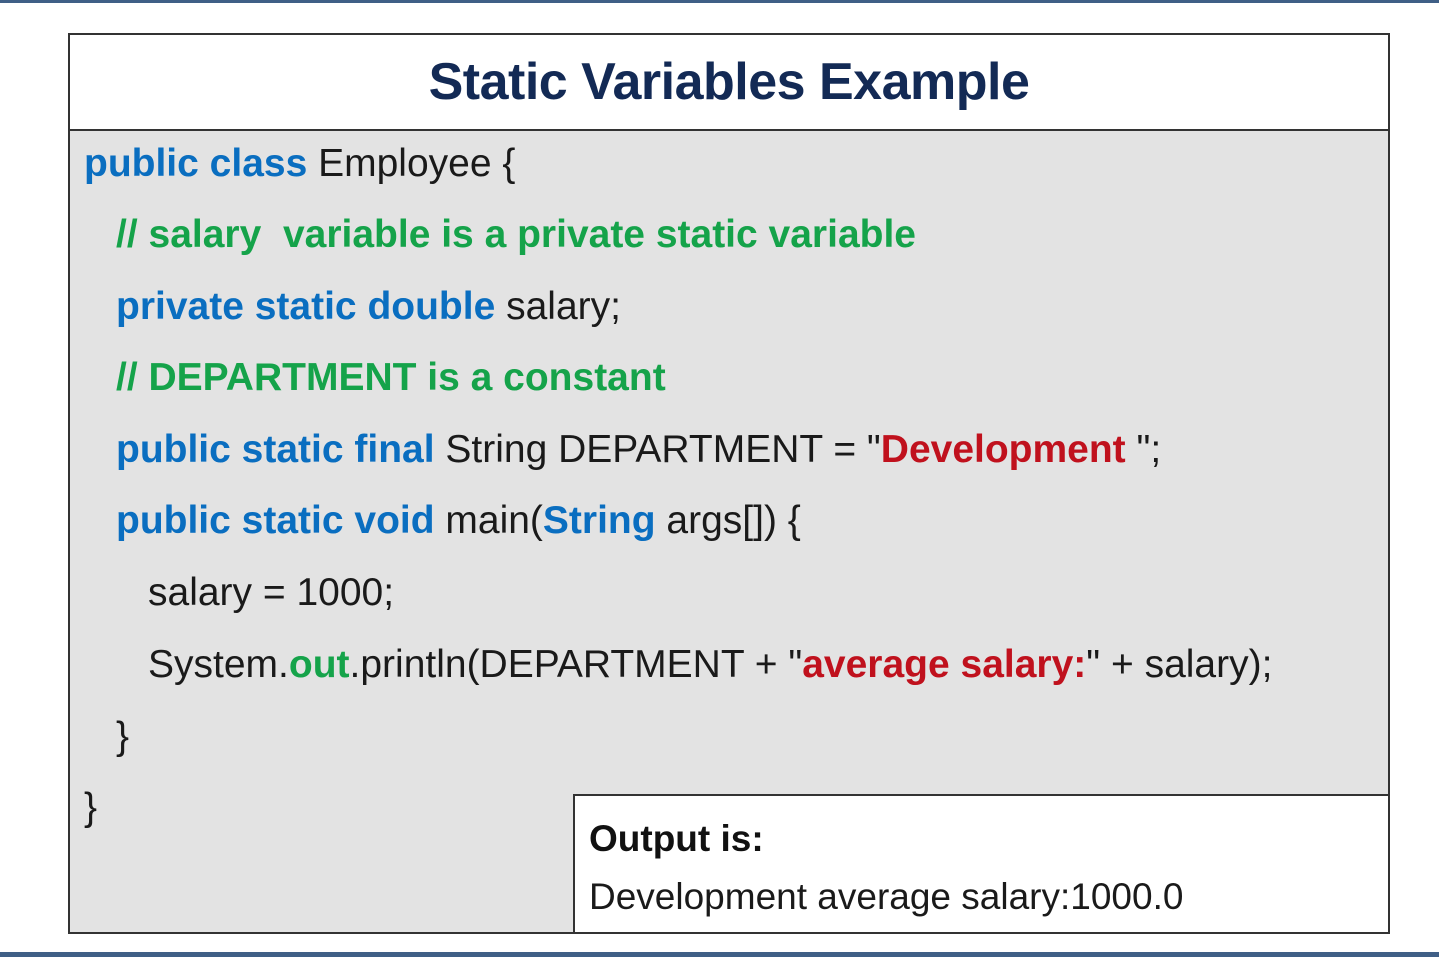  I want to click on comment-token: // DEPARTMENT is a constant, so click(391, 377).